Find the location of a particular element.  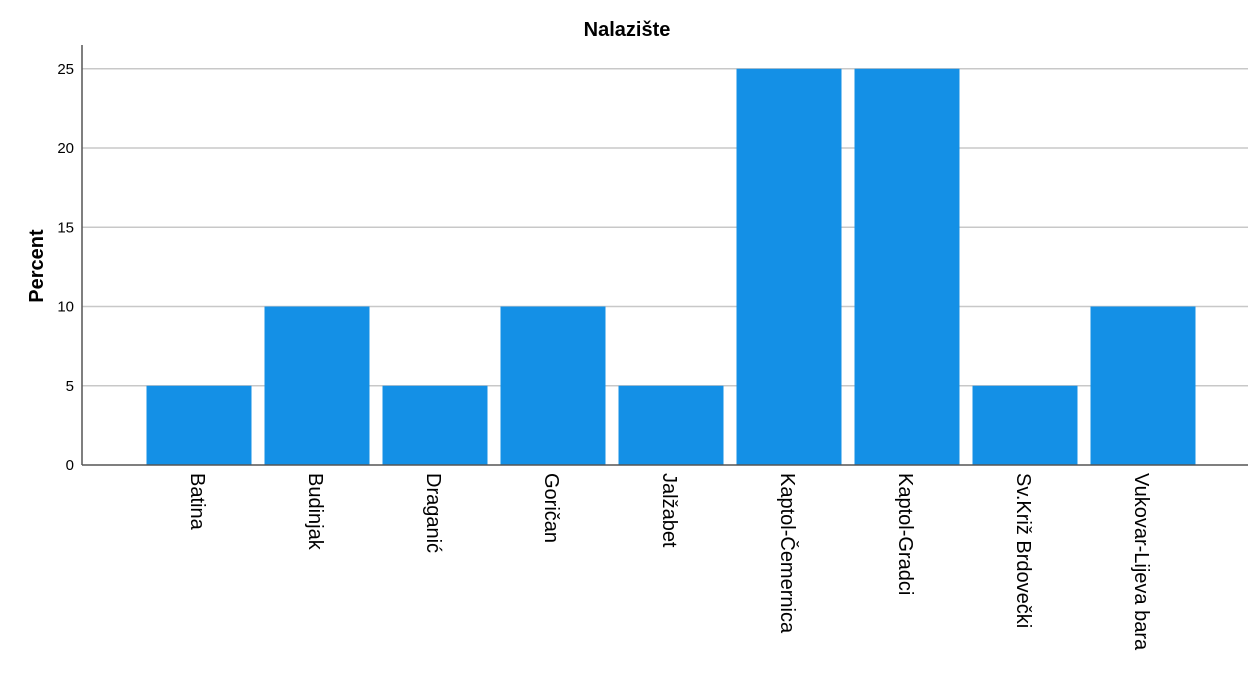

x-tick-label: Draganić is located at coordinates (433, 513).